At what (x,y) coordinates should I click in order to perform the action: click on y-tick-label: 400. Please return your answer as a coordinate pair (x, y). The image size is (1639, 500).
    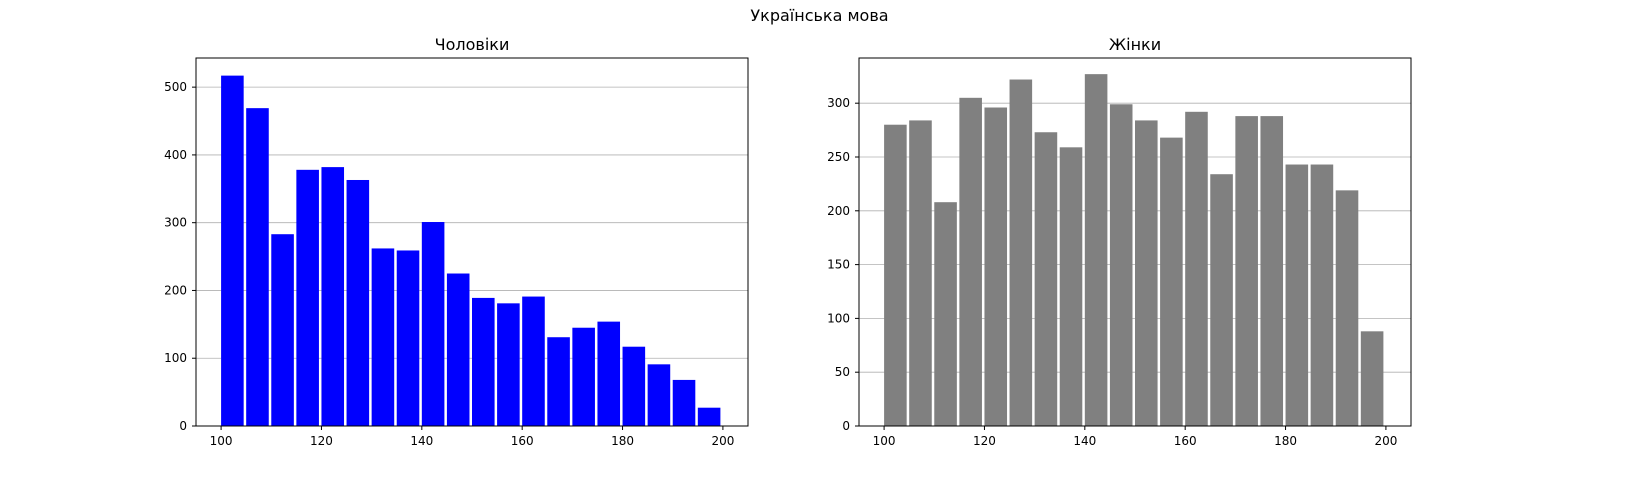
    Looking at the image, I should click on (175, 155).